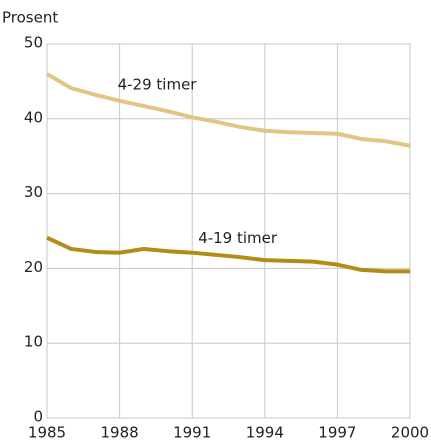 The image size is (431, 442). I want to click on y-tick-label: 30, so click(33, 192).